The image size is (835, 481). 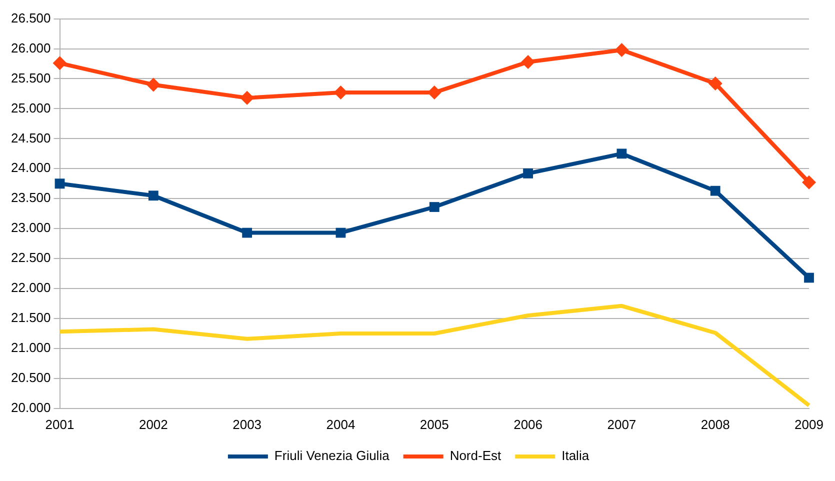 I want to click on y-tick-label: 23.000, so click(x=30, y=228).